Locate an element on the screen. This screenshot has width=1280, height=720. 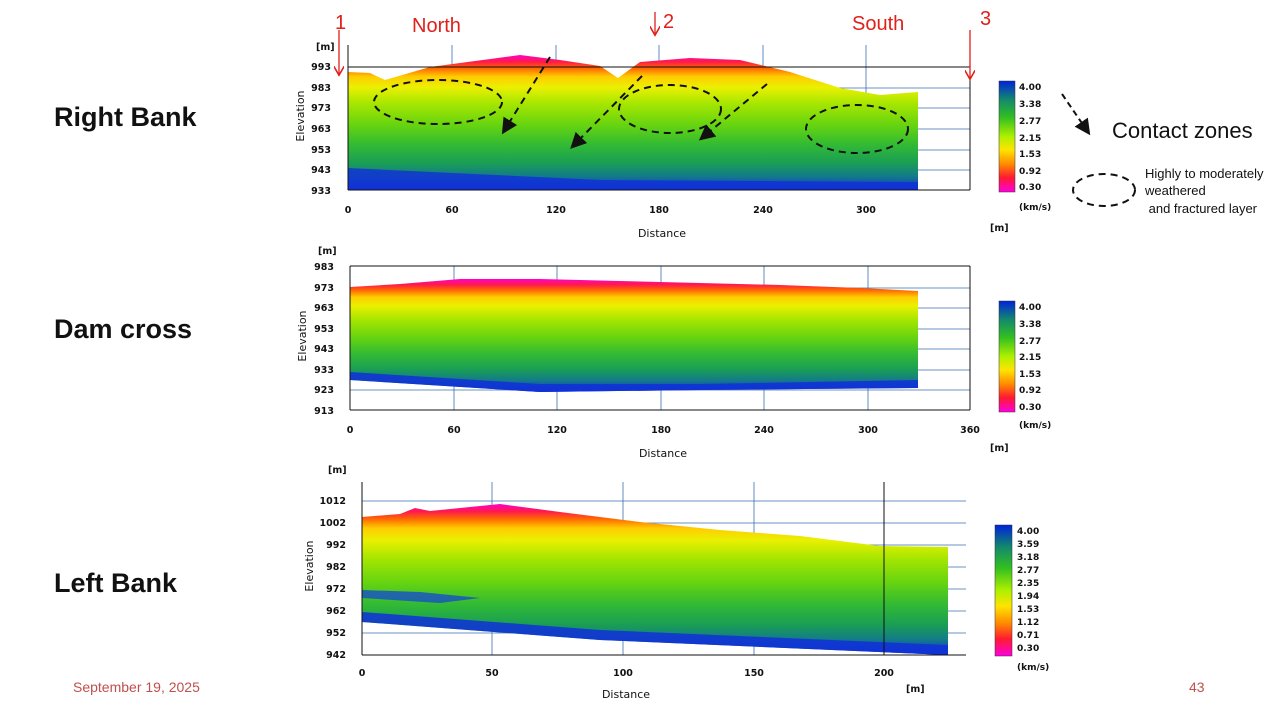
dc-legend-value: 0.30 is located at coordinates (1030, 408).